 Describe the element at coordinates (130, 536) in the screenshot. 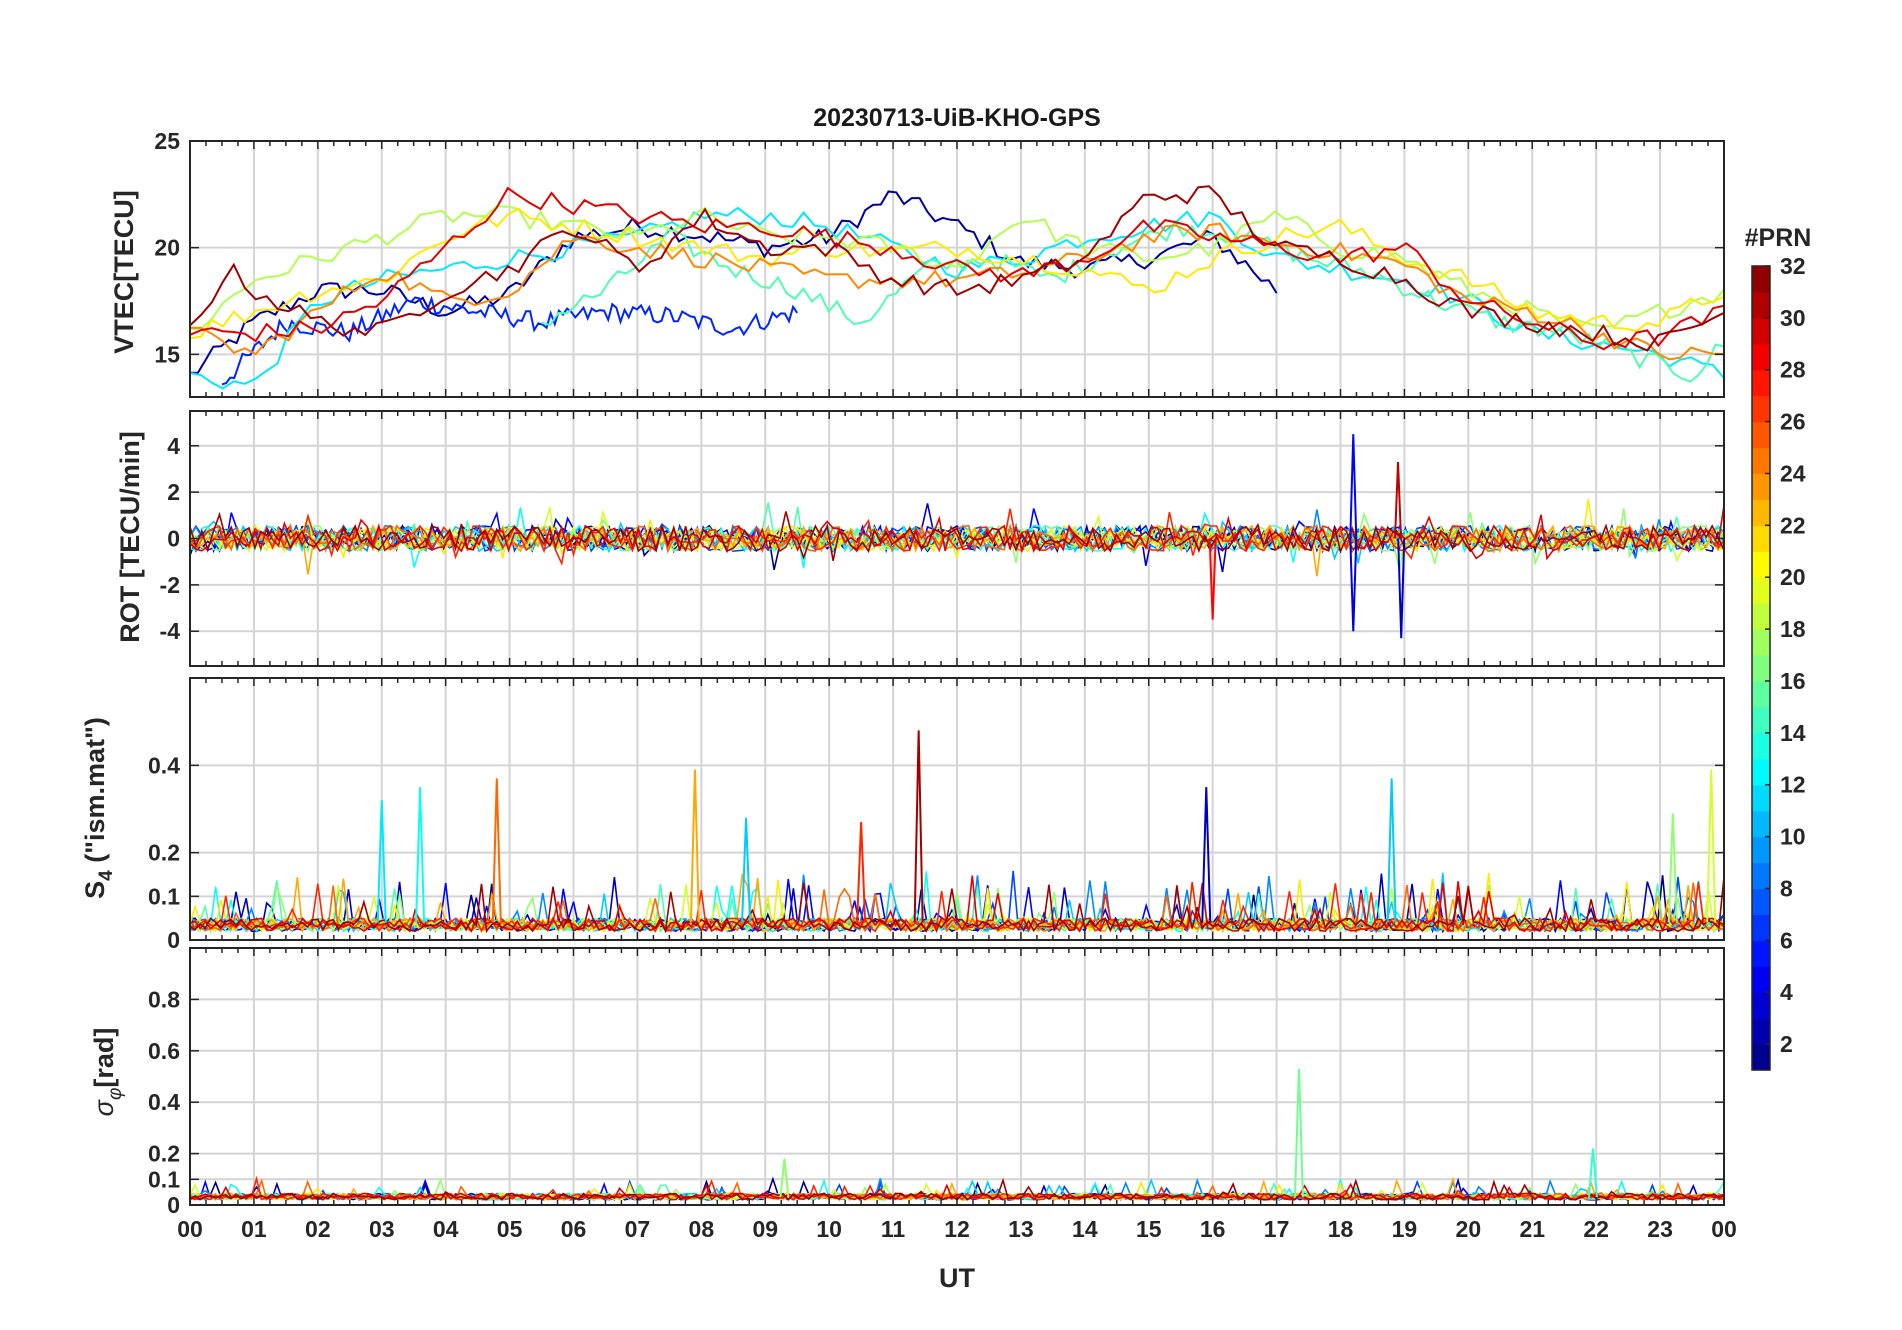

I see `rot-axis-label: ROT [TECU/min]` at that location.